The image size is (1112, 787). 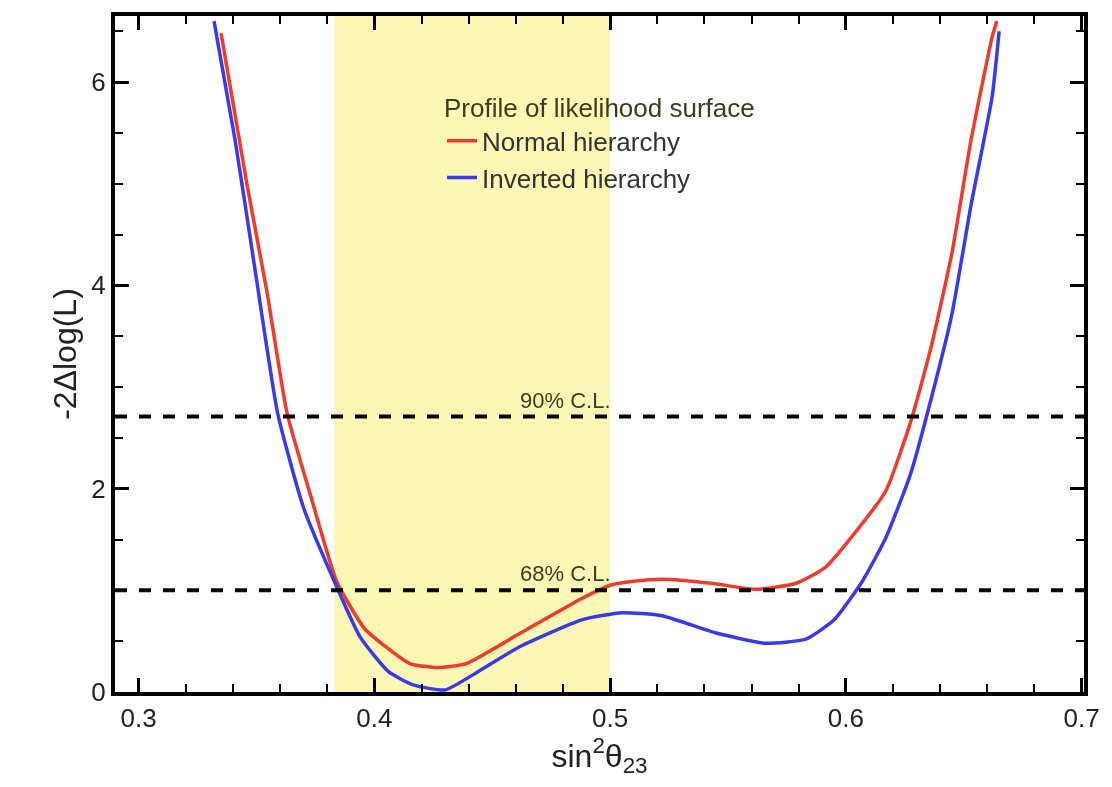 I want to click on x-tick-label: 0.7, so click(x=1081, y=718).